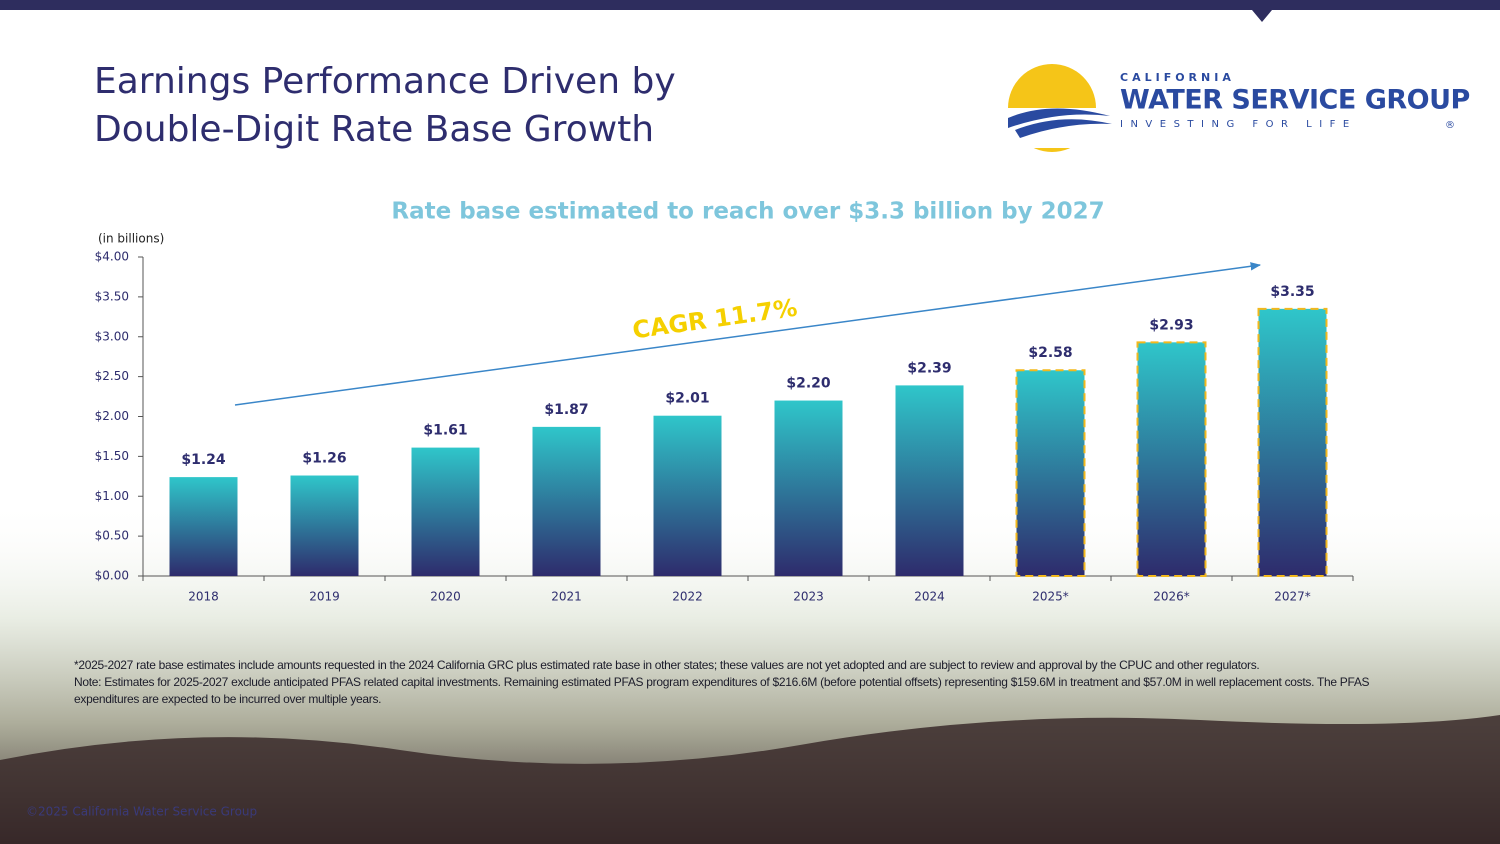 The height and width of the screenshot is (844, 1500). Describe the element at coordinates (112, 456) in the screenshot. I see `y-tick-label: $1.50` at that location.